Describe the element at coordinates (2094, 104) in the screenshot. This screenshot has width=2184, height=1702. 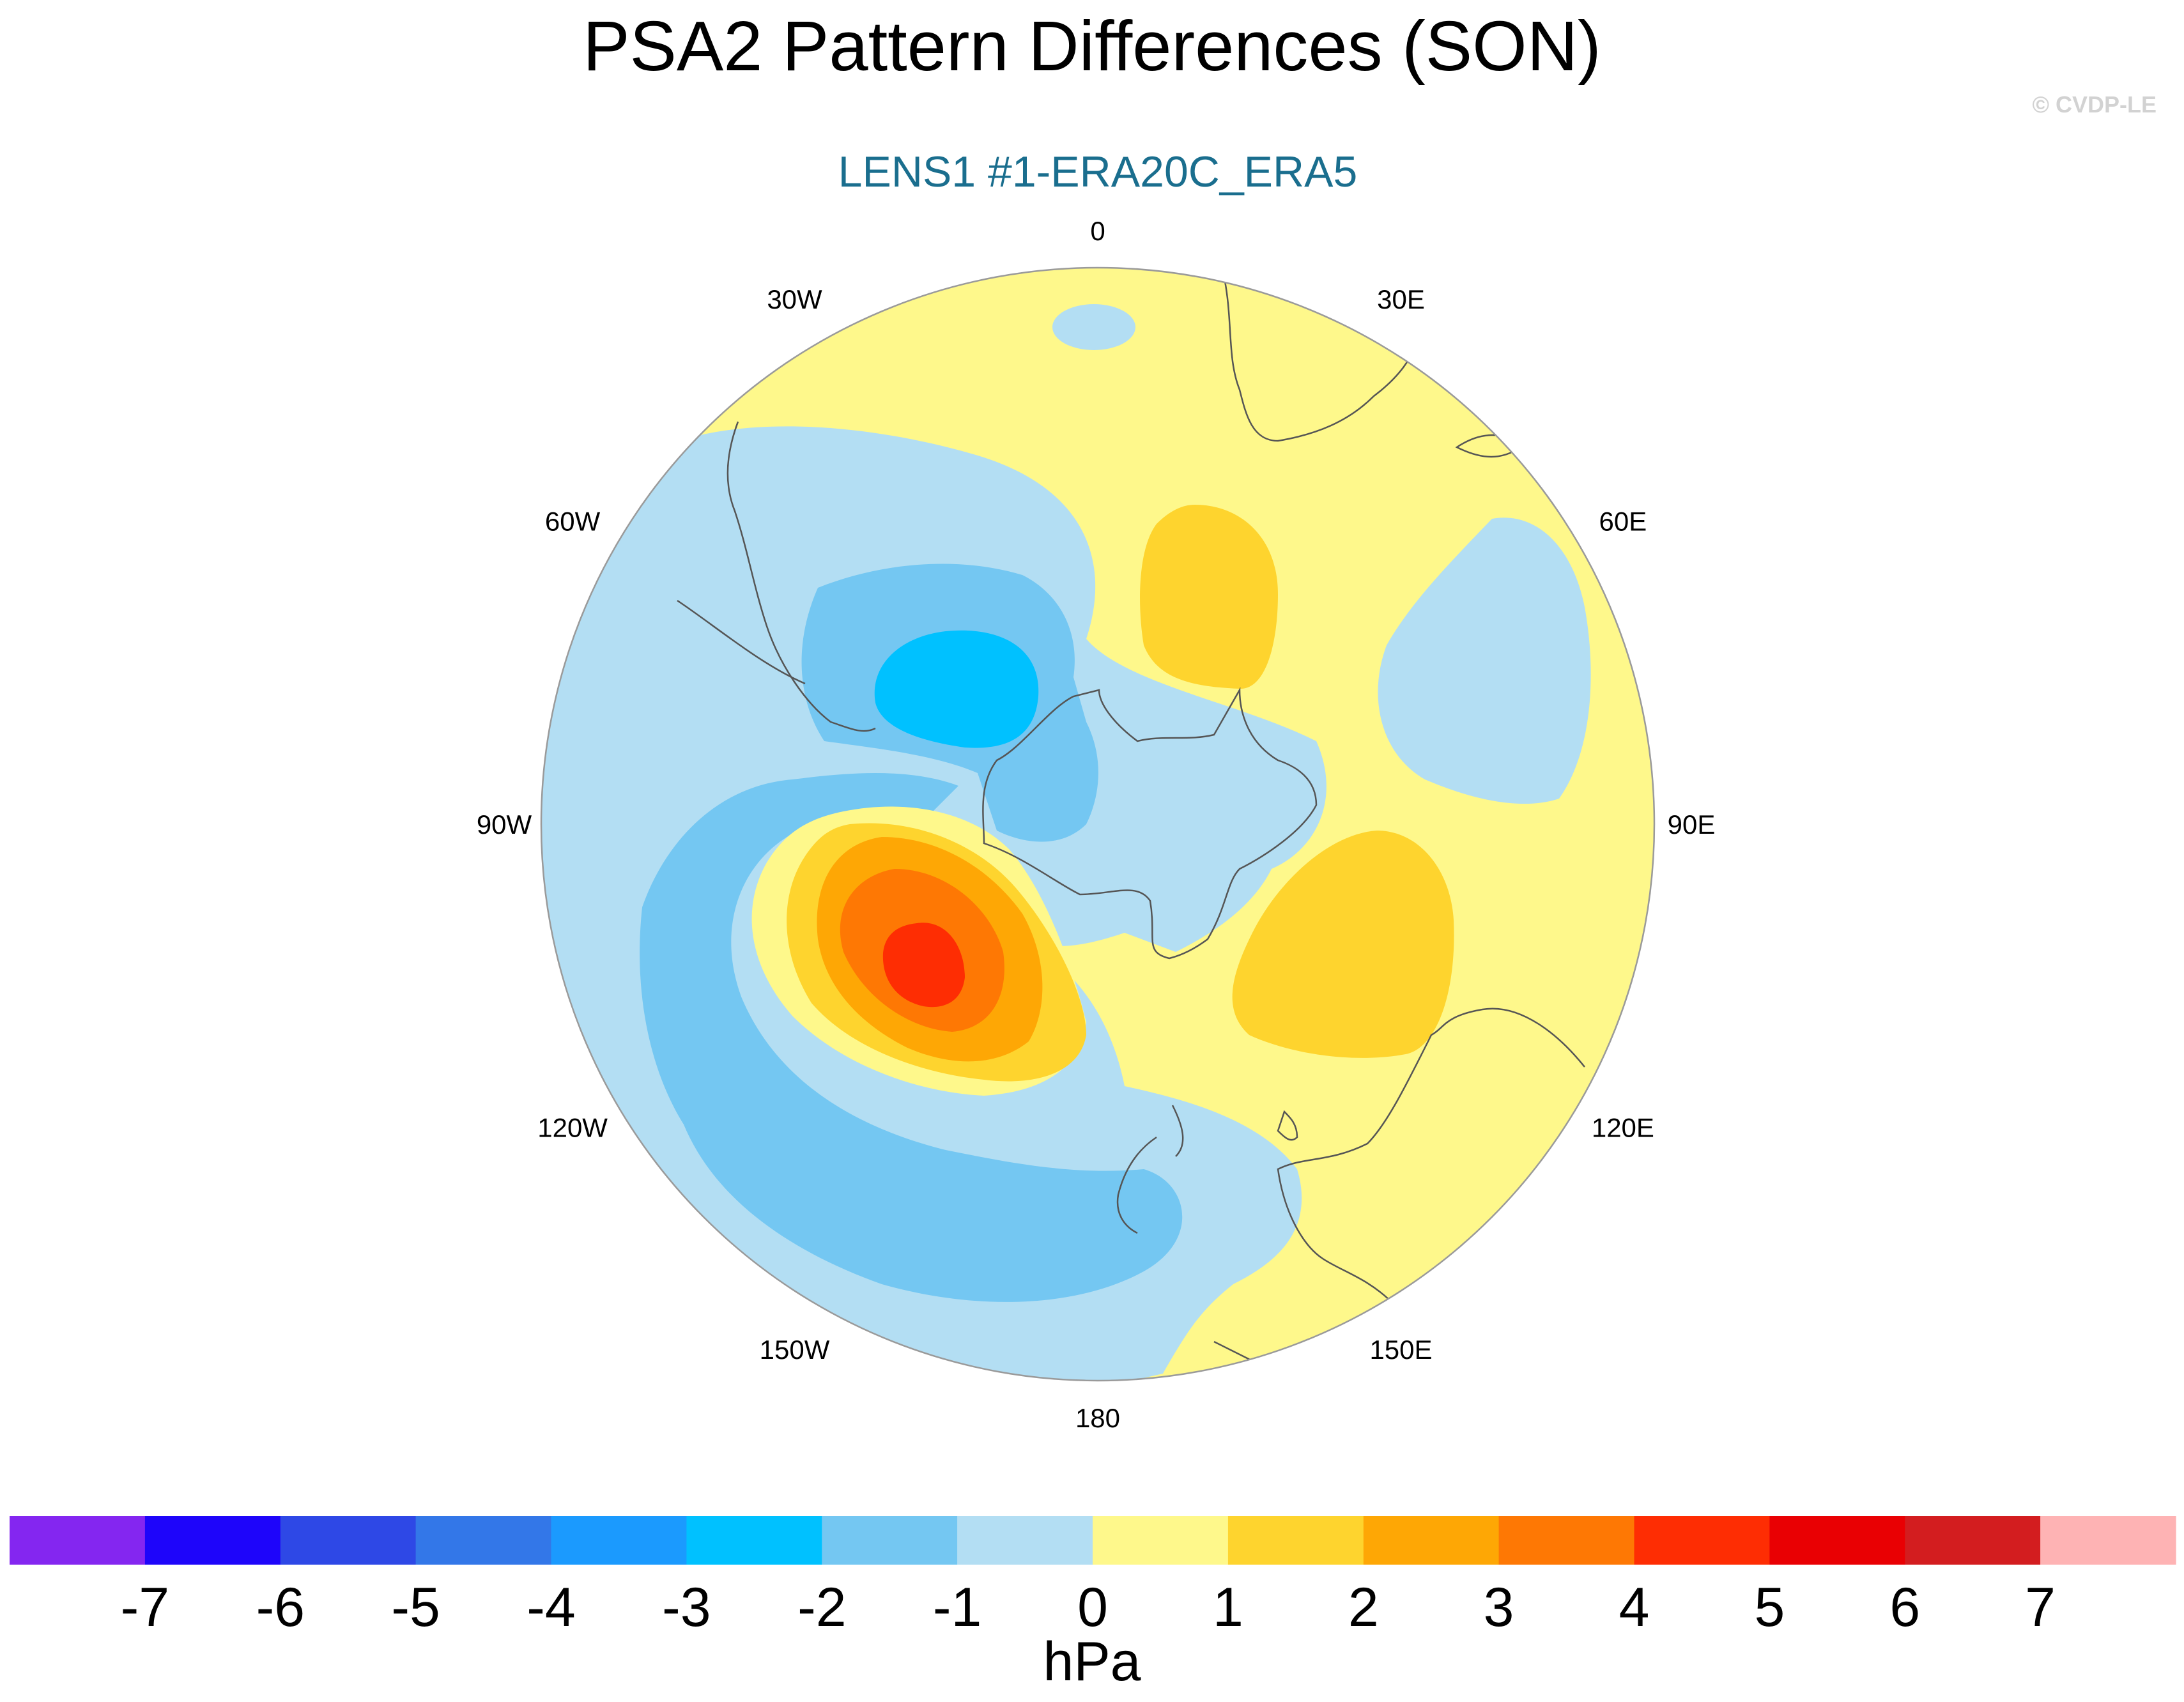
I see `watermark: © CVDP-LE` at that location.